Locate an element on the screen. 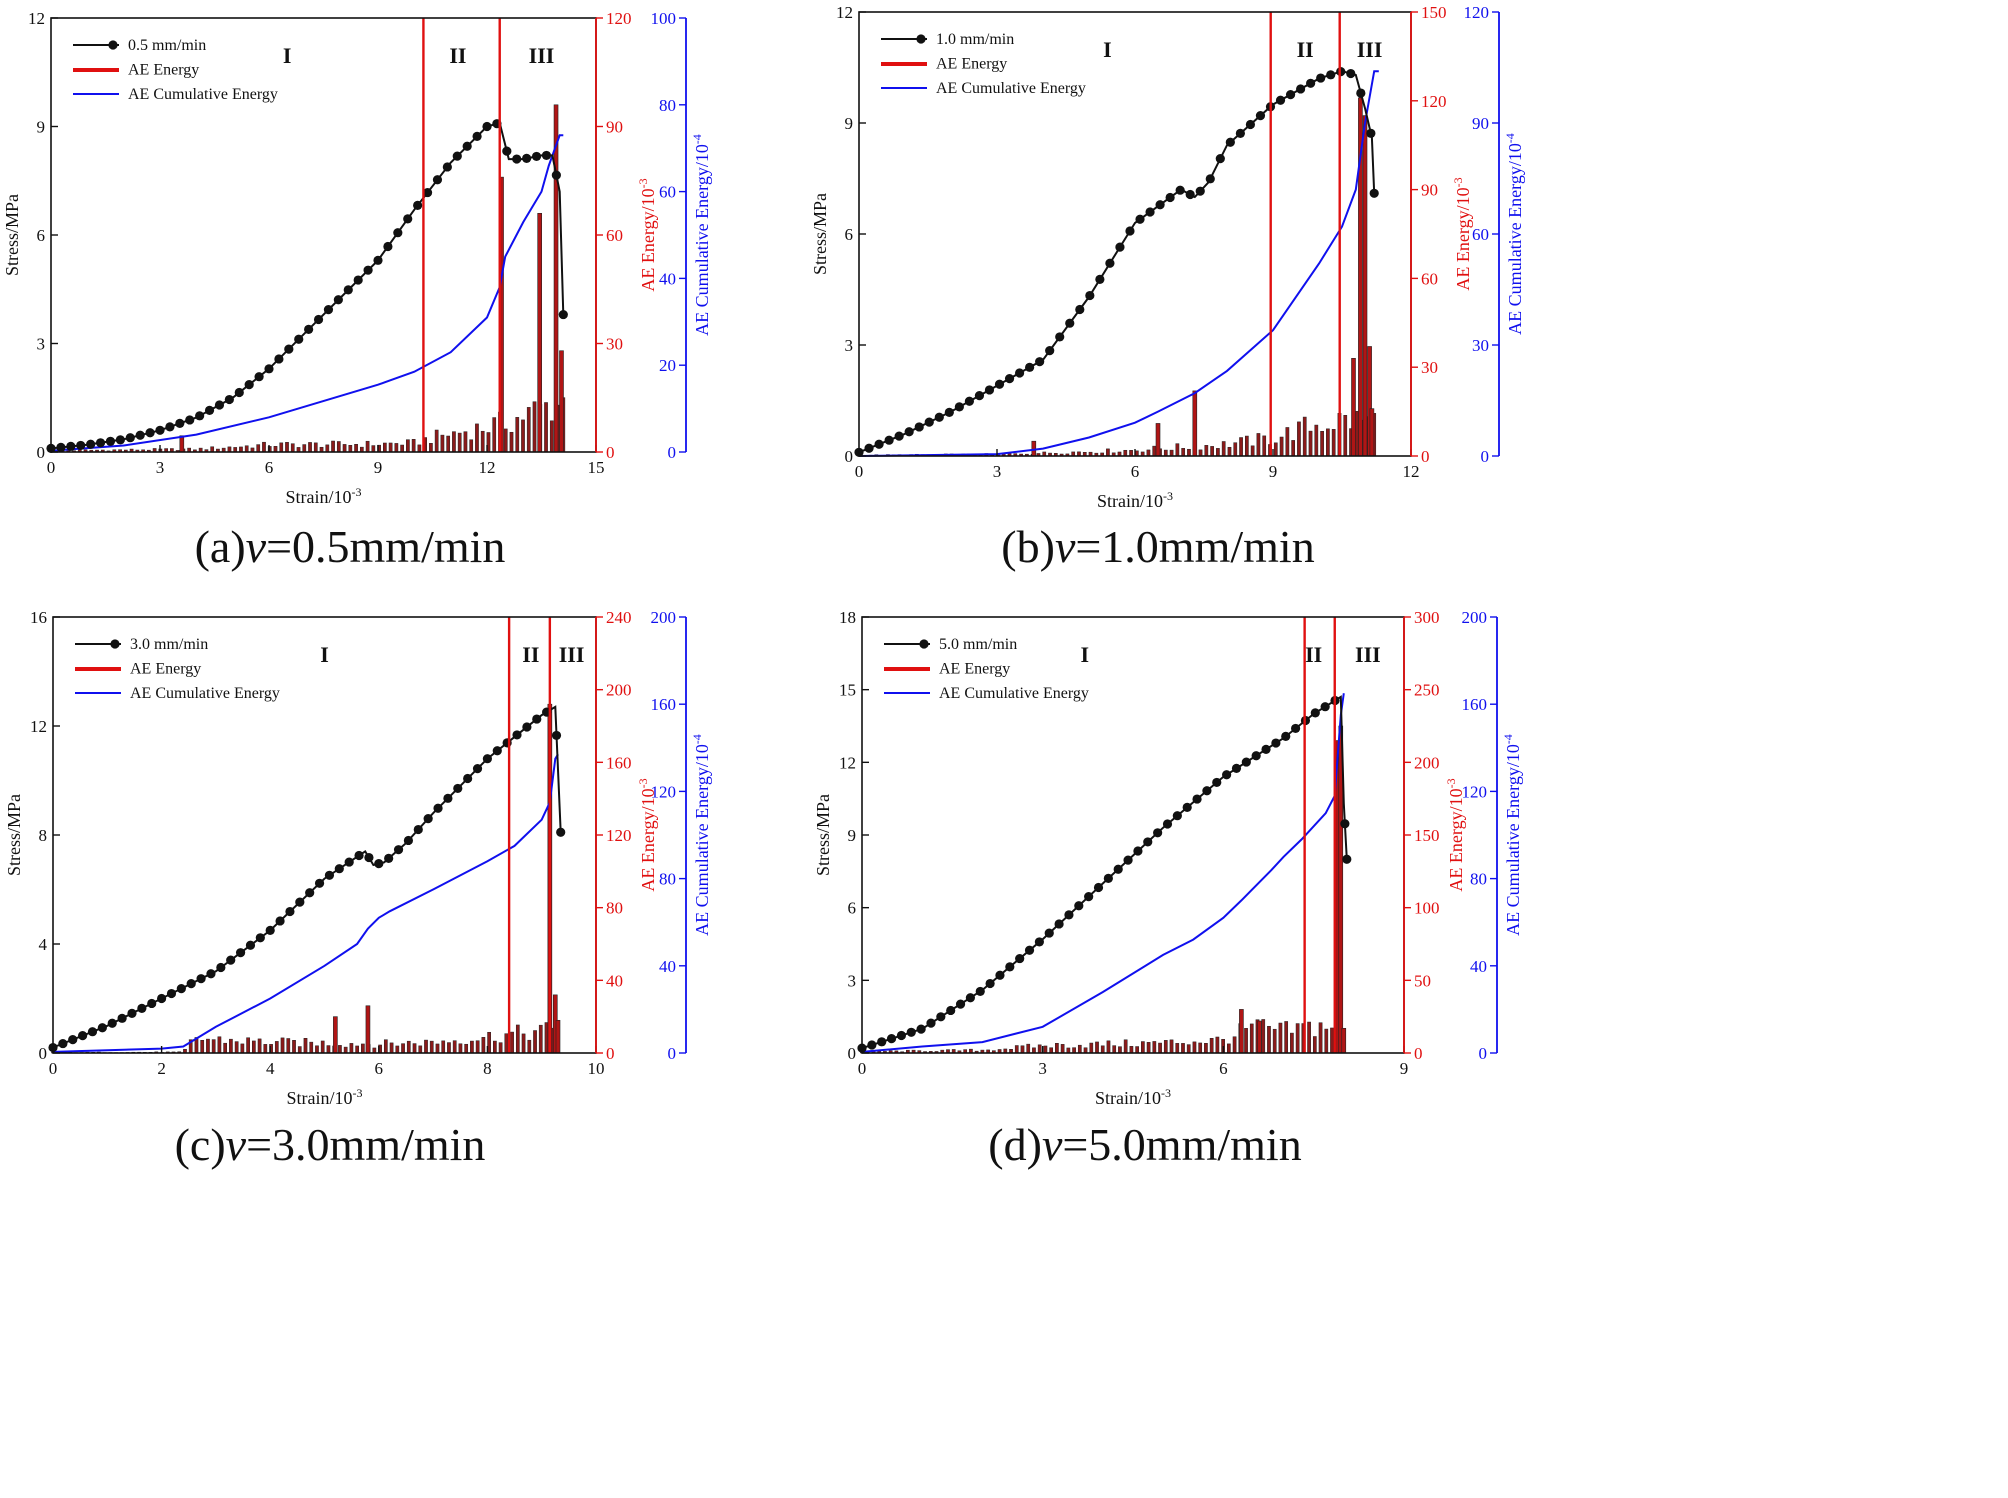  y-tick-label: 0 is located at coordinates (41, 452).